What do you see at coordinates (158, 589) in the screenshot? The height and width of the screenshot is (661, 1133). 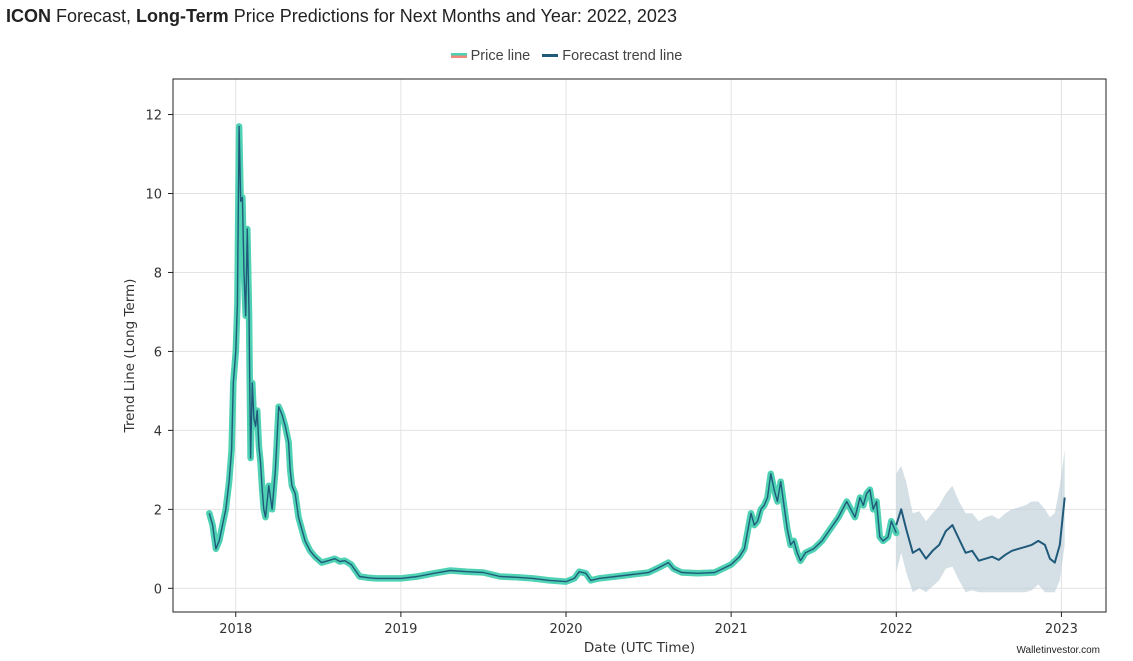 I see `y-tick-label-0: 0` at bounding box center [158, 589].